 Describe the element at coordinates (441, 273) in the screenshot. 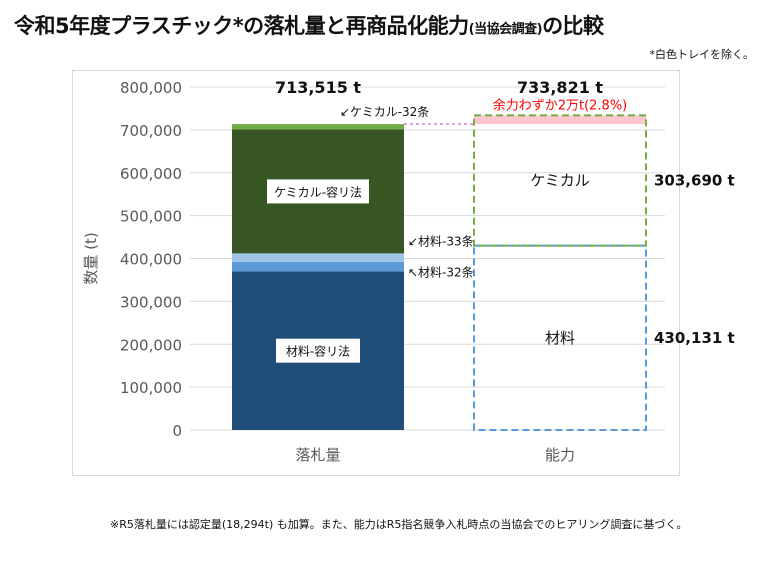

I see `label-material-32: ↖材料-32条` at that location.